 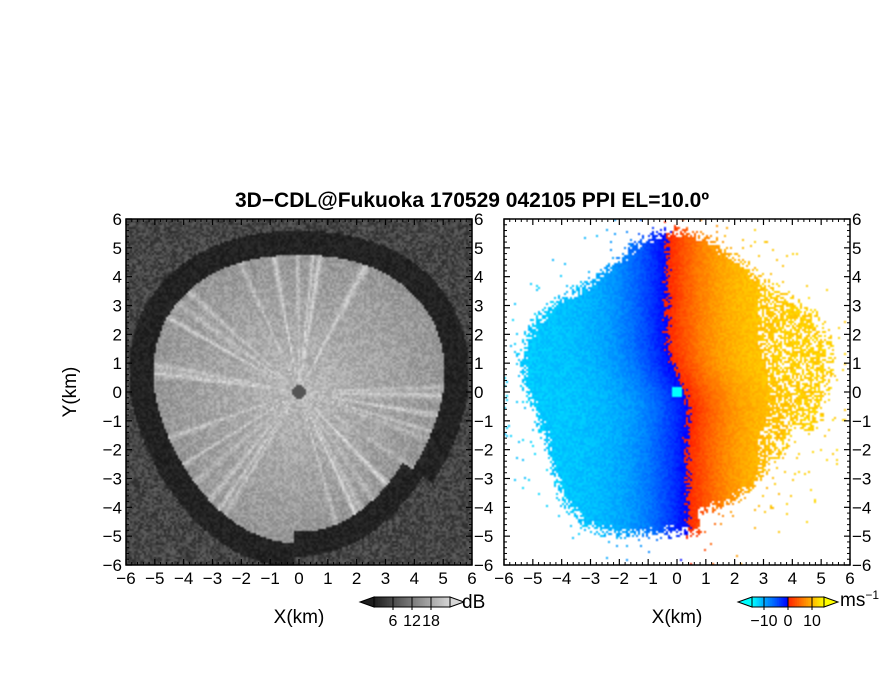 What do you see at coordinates (744, 602) in the screenshot?
I see `colorbar-arrow-left` at bounding box center [744, 602].